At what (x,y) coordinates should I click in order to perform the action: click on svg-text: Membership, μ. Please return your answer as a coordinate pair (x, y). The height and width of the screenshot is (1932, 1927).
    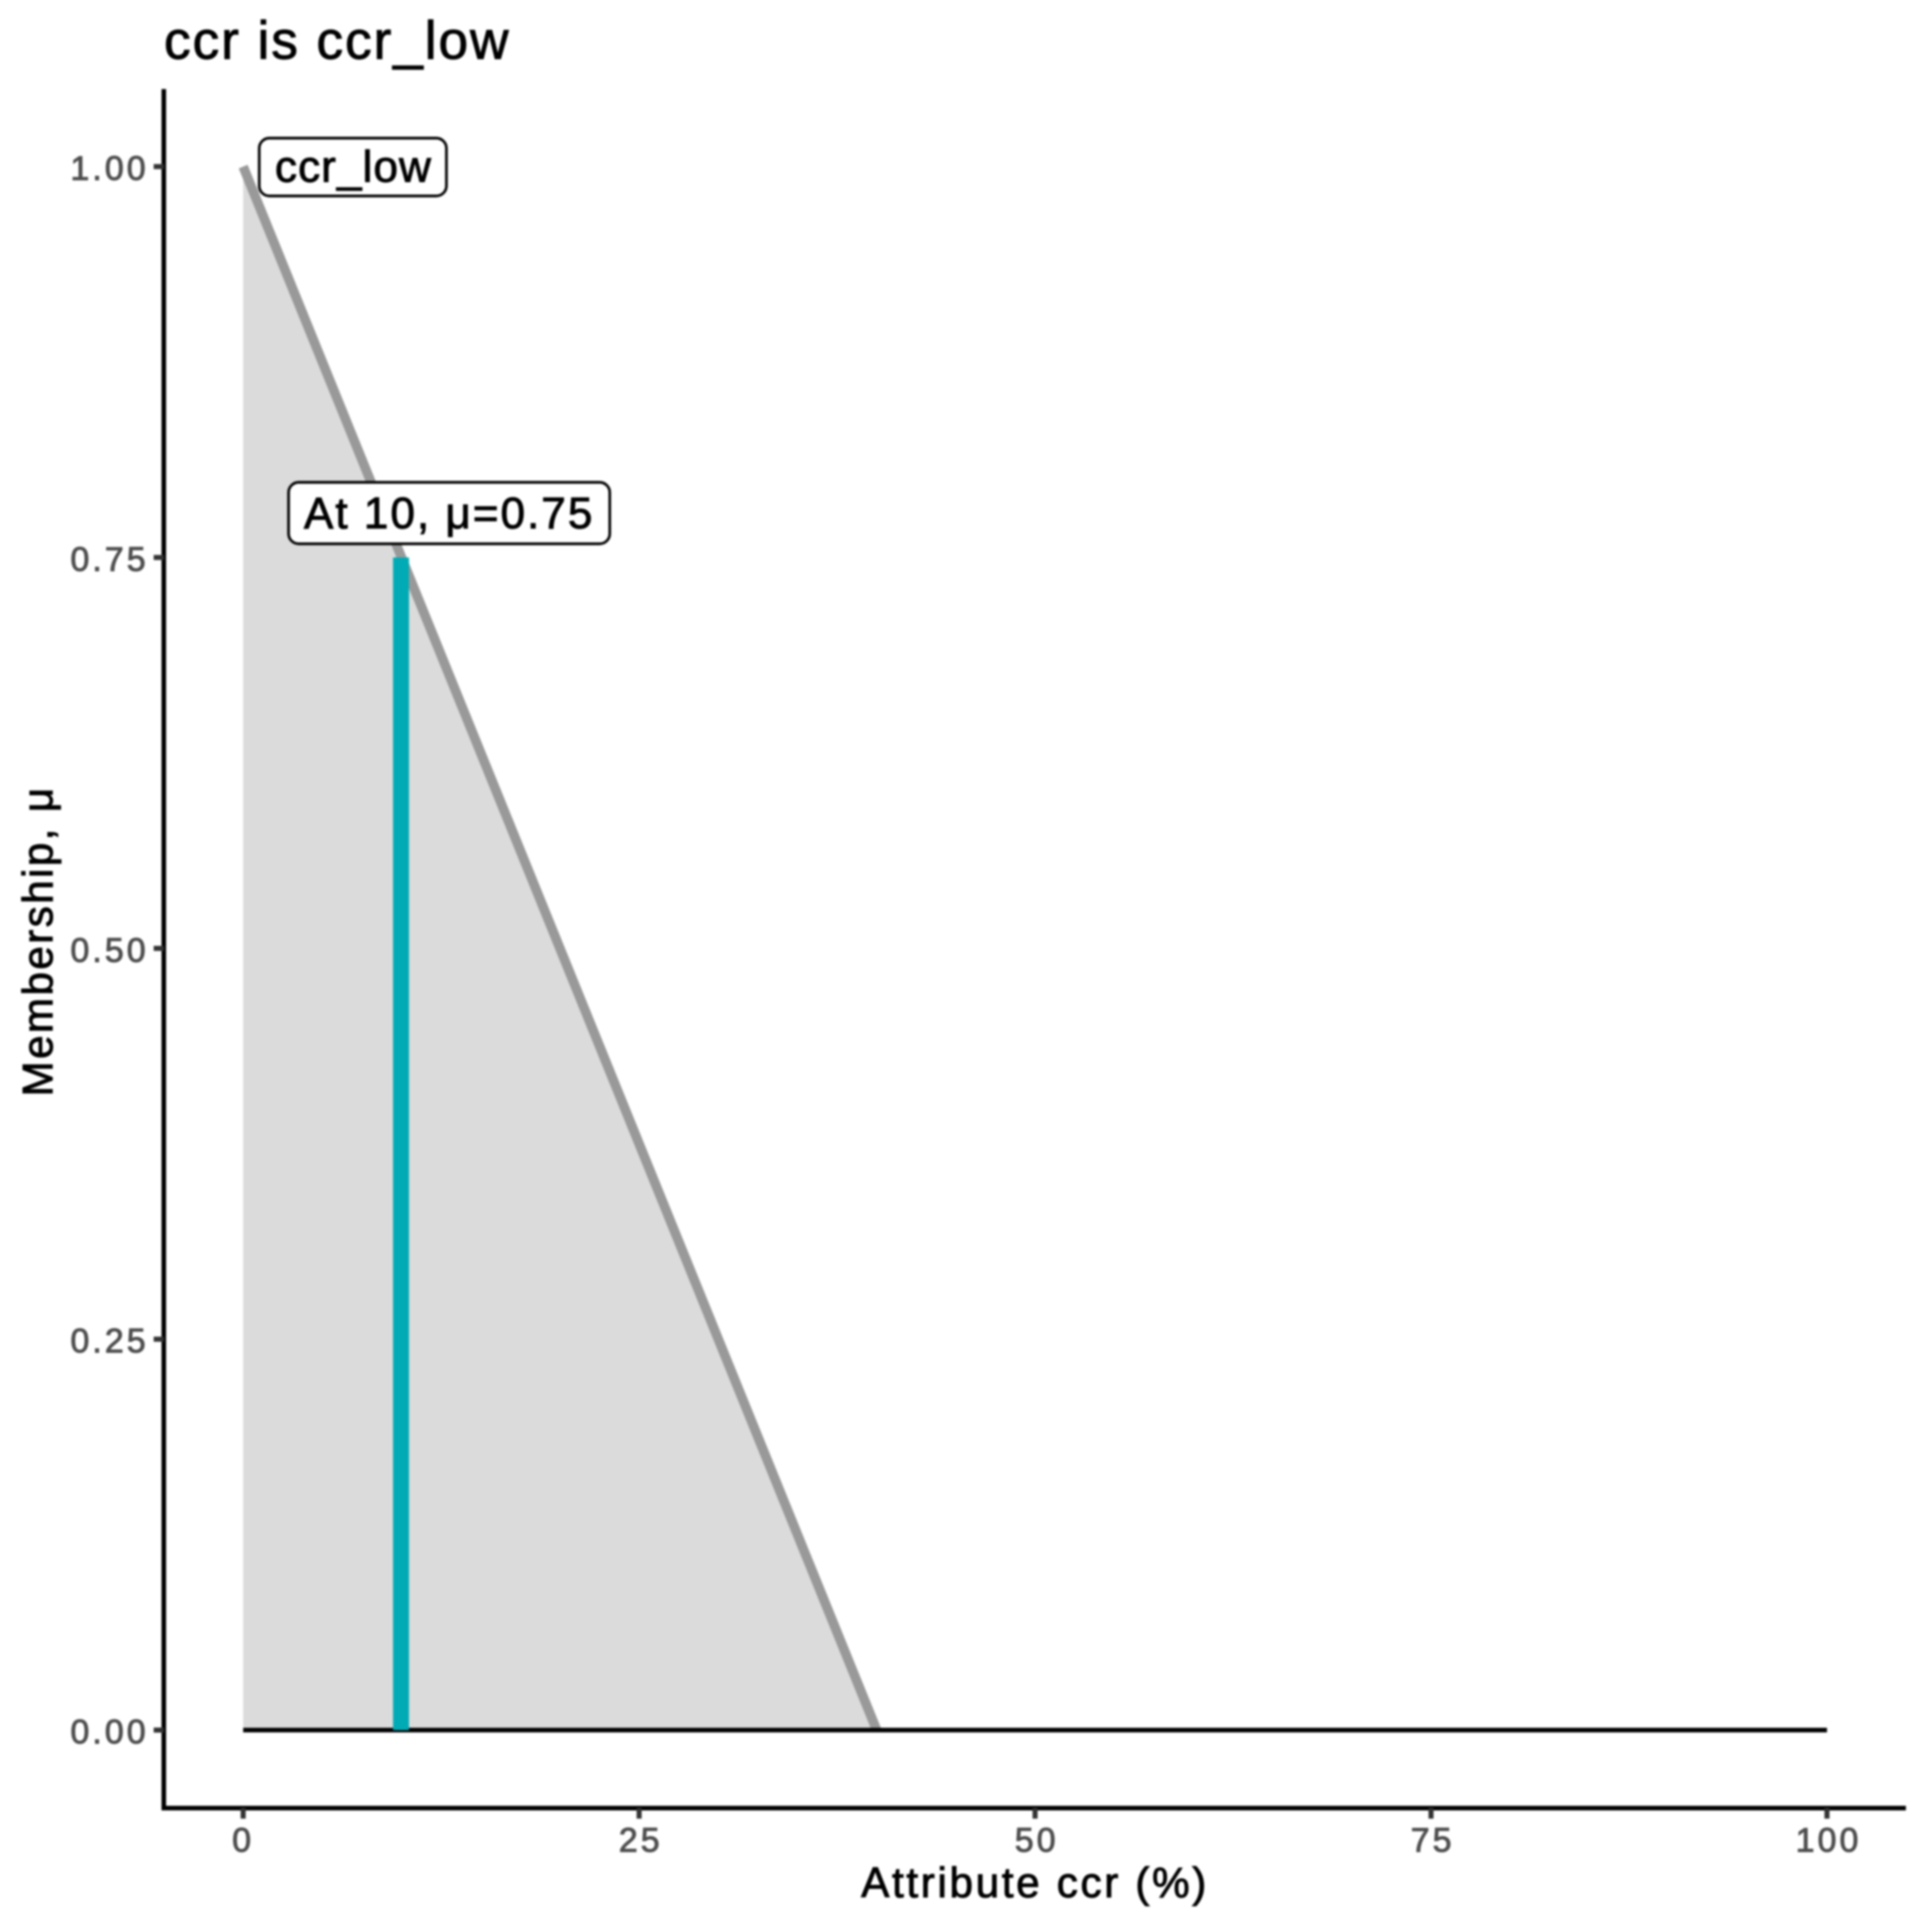
    Looking at the image, I should click on (37, 942).